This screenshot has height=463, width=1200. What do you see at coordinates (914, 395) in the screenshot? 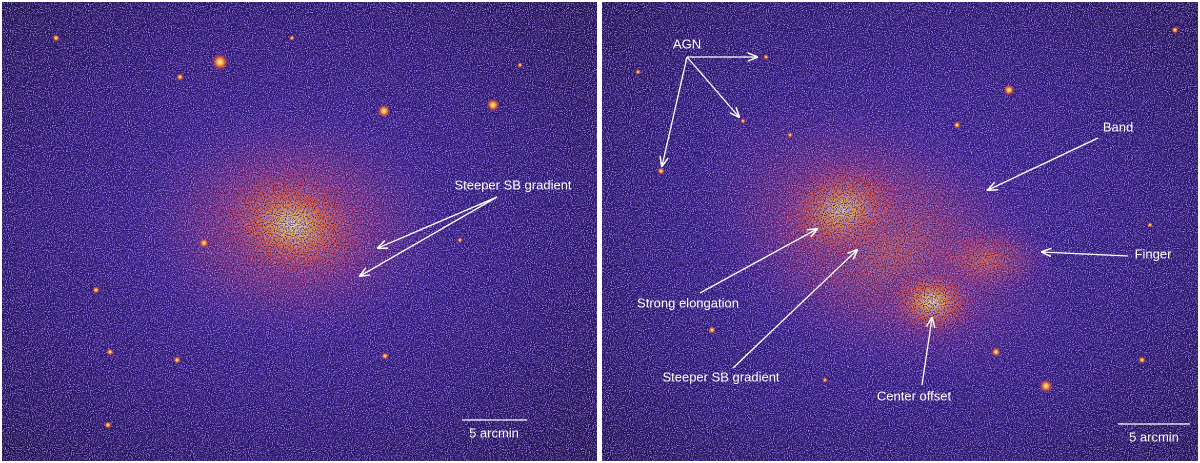
I see `annotation-label: Center offset` at bounding box center [914, 395].